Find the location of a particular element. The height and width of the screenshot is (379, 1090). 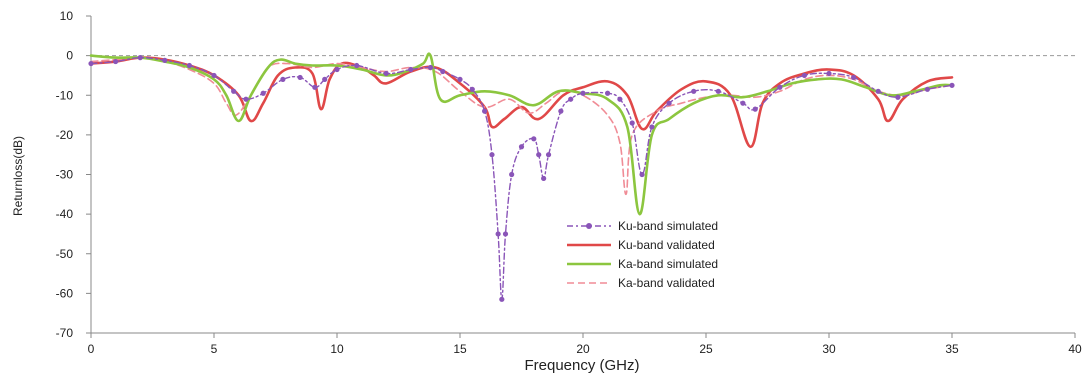

x-tick-label: 40 is located at coordinates (1075, 349).